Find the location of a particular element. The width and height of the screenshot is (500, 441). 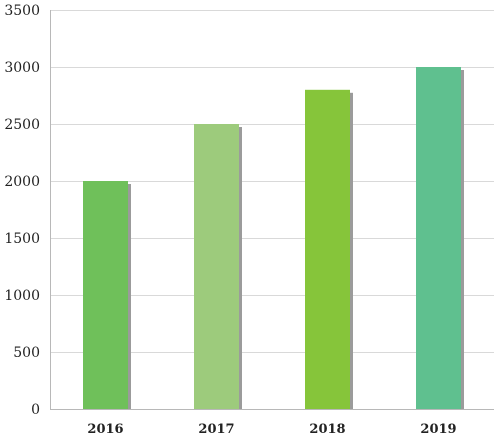

y-tick-label-1500: 1500 is located at coordinates (22, 239).